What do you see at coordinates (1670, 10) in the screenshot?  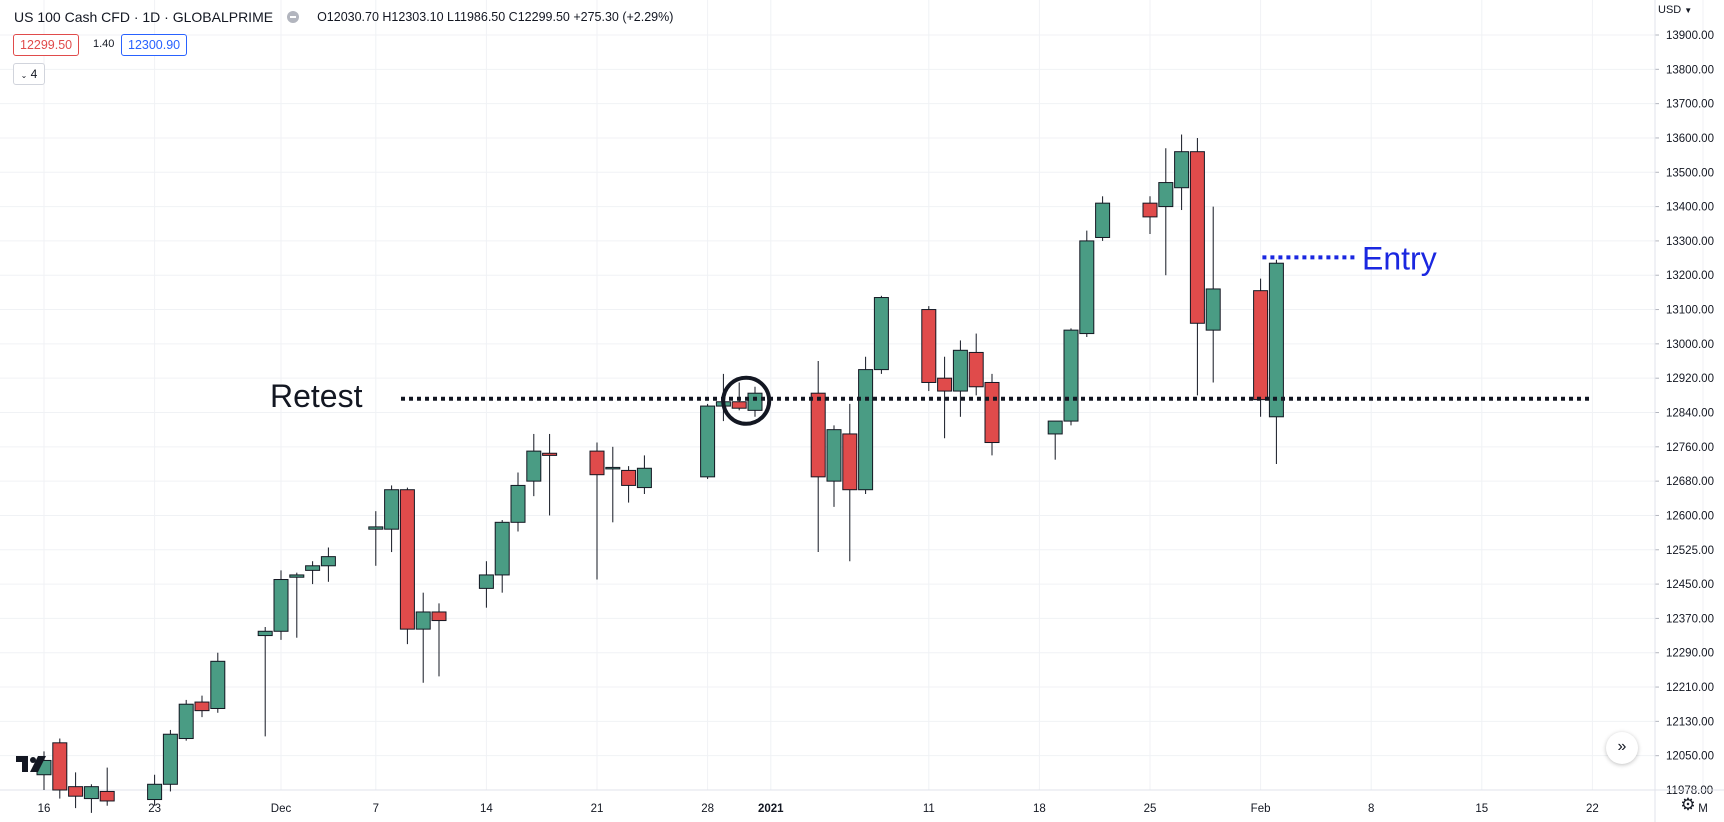 I see `currency-label: USD` at bounding box center [1670, 10].